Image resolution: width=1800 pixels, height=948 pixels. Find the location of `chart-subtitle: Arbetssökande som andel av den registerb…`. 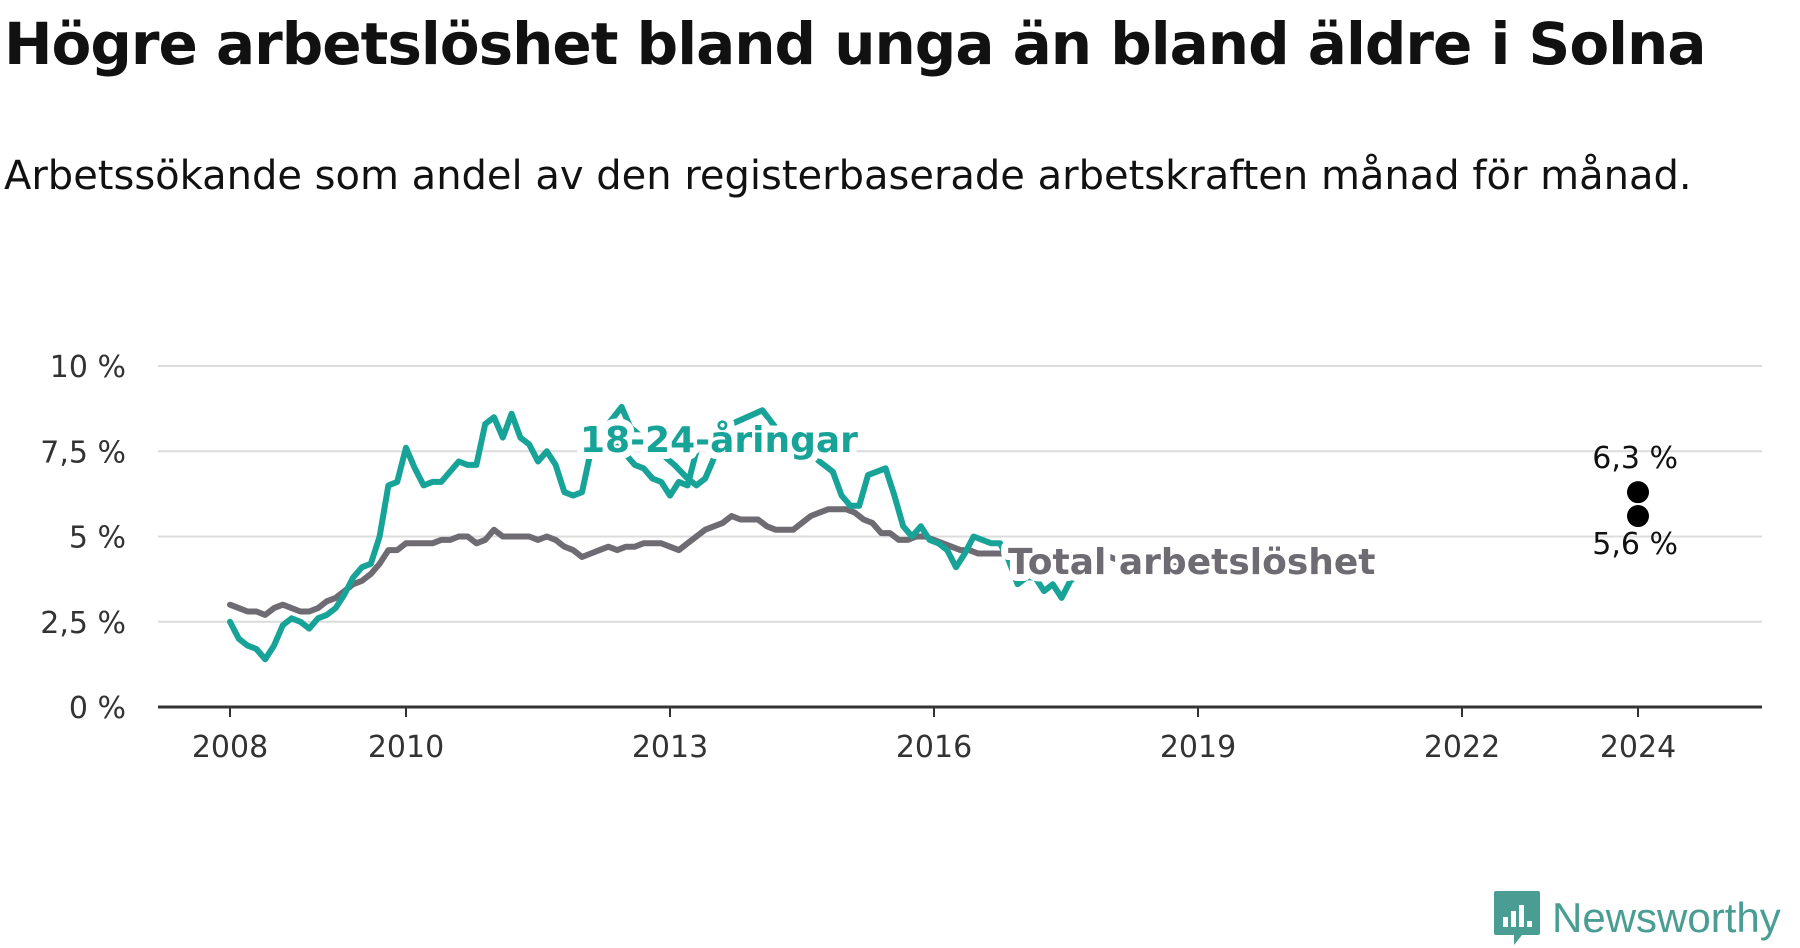

chart-subtitle: Arbetssökande som andel av den registerb… is located at coordinates (848, 176).